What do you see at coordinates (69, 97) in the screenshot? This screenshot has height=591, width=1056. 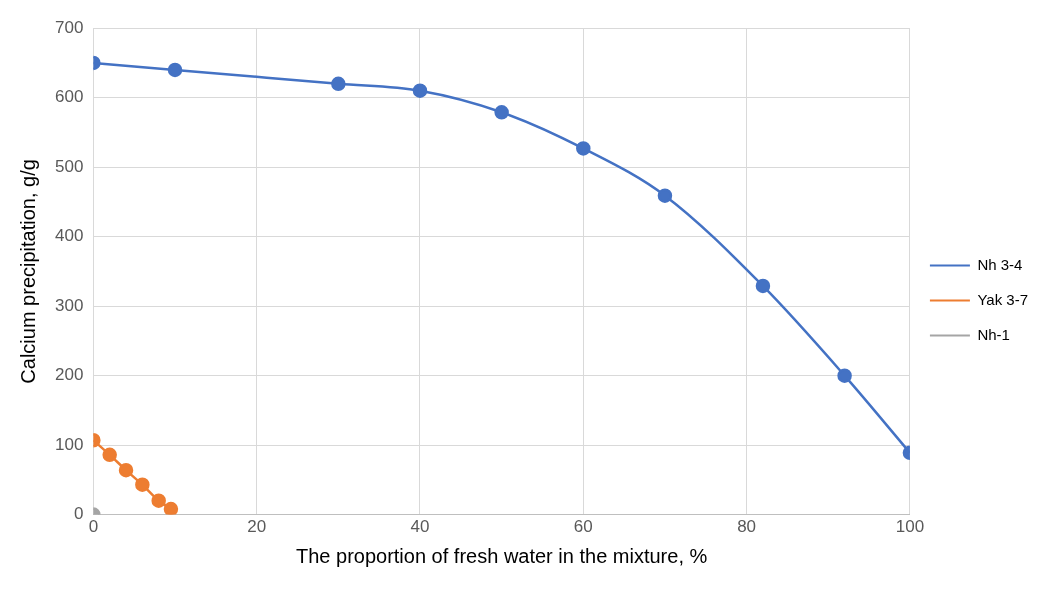 I see `y-tick-label: 600` at bounding box center [69, 97].